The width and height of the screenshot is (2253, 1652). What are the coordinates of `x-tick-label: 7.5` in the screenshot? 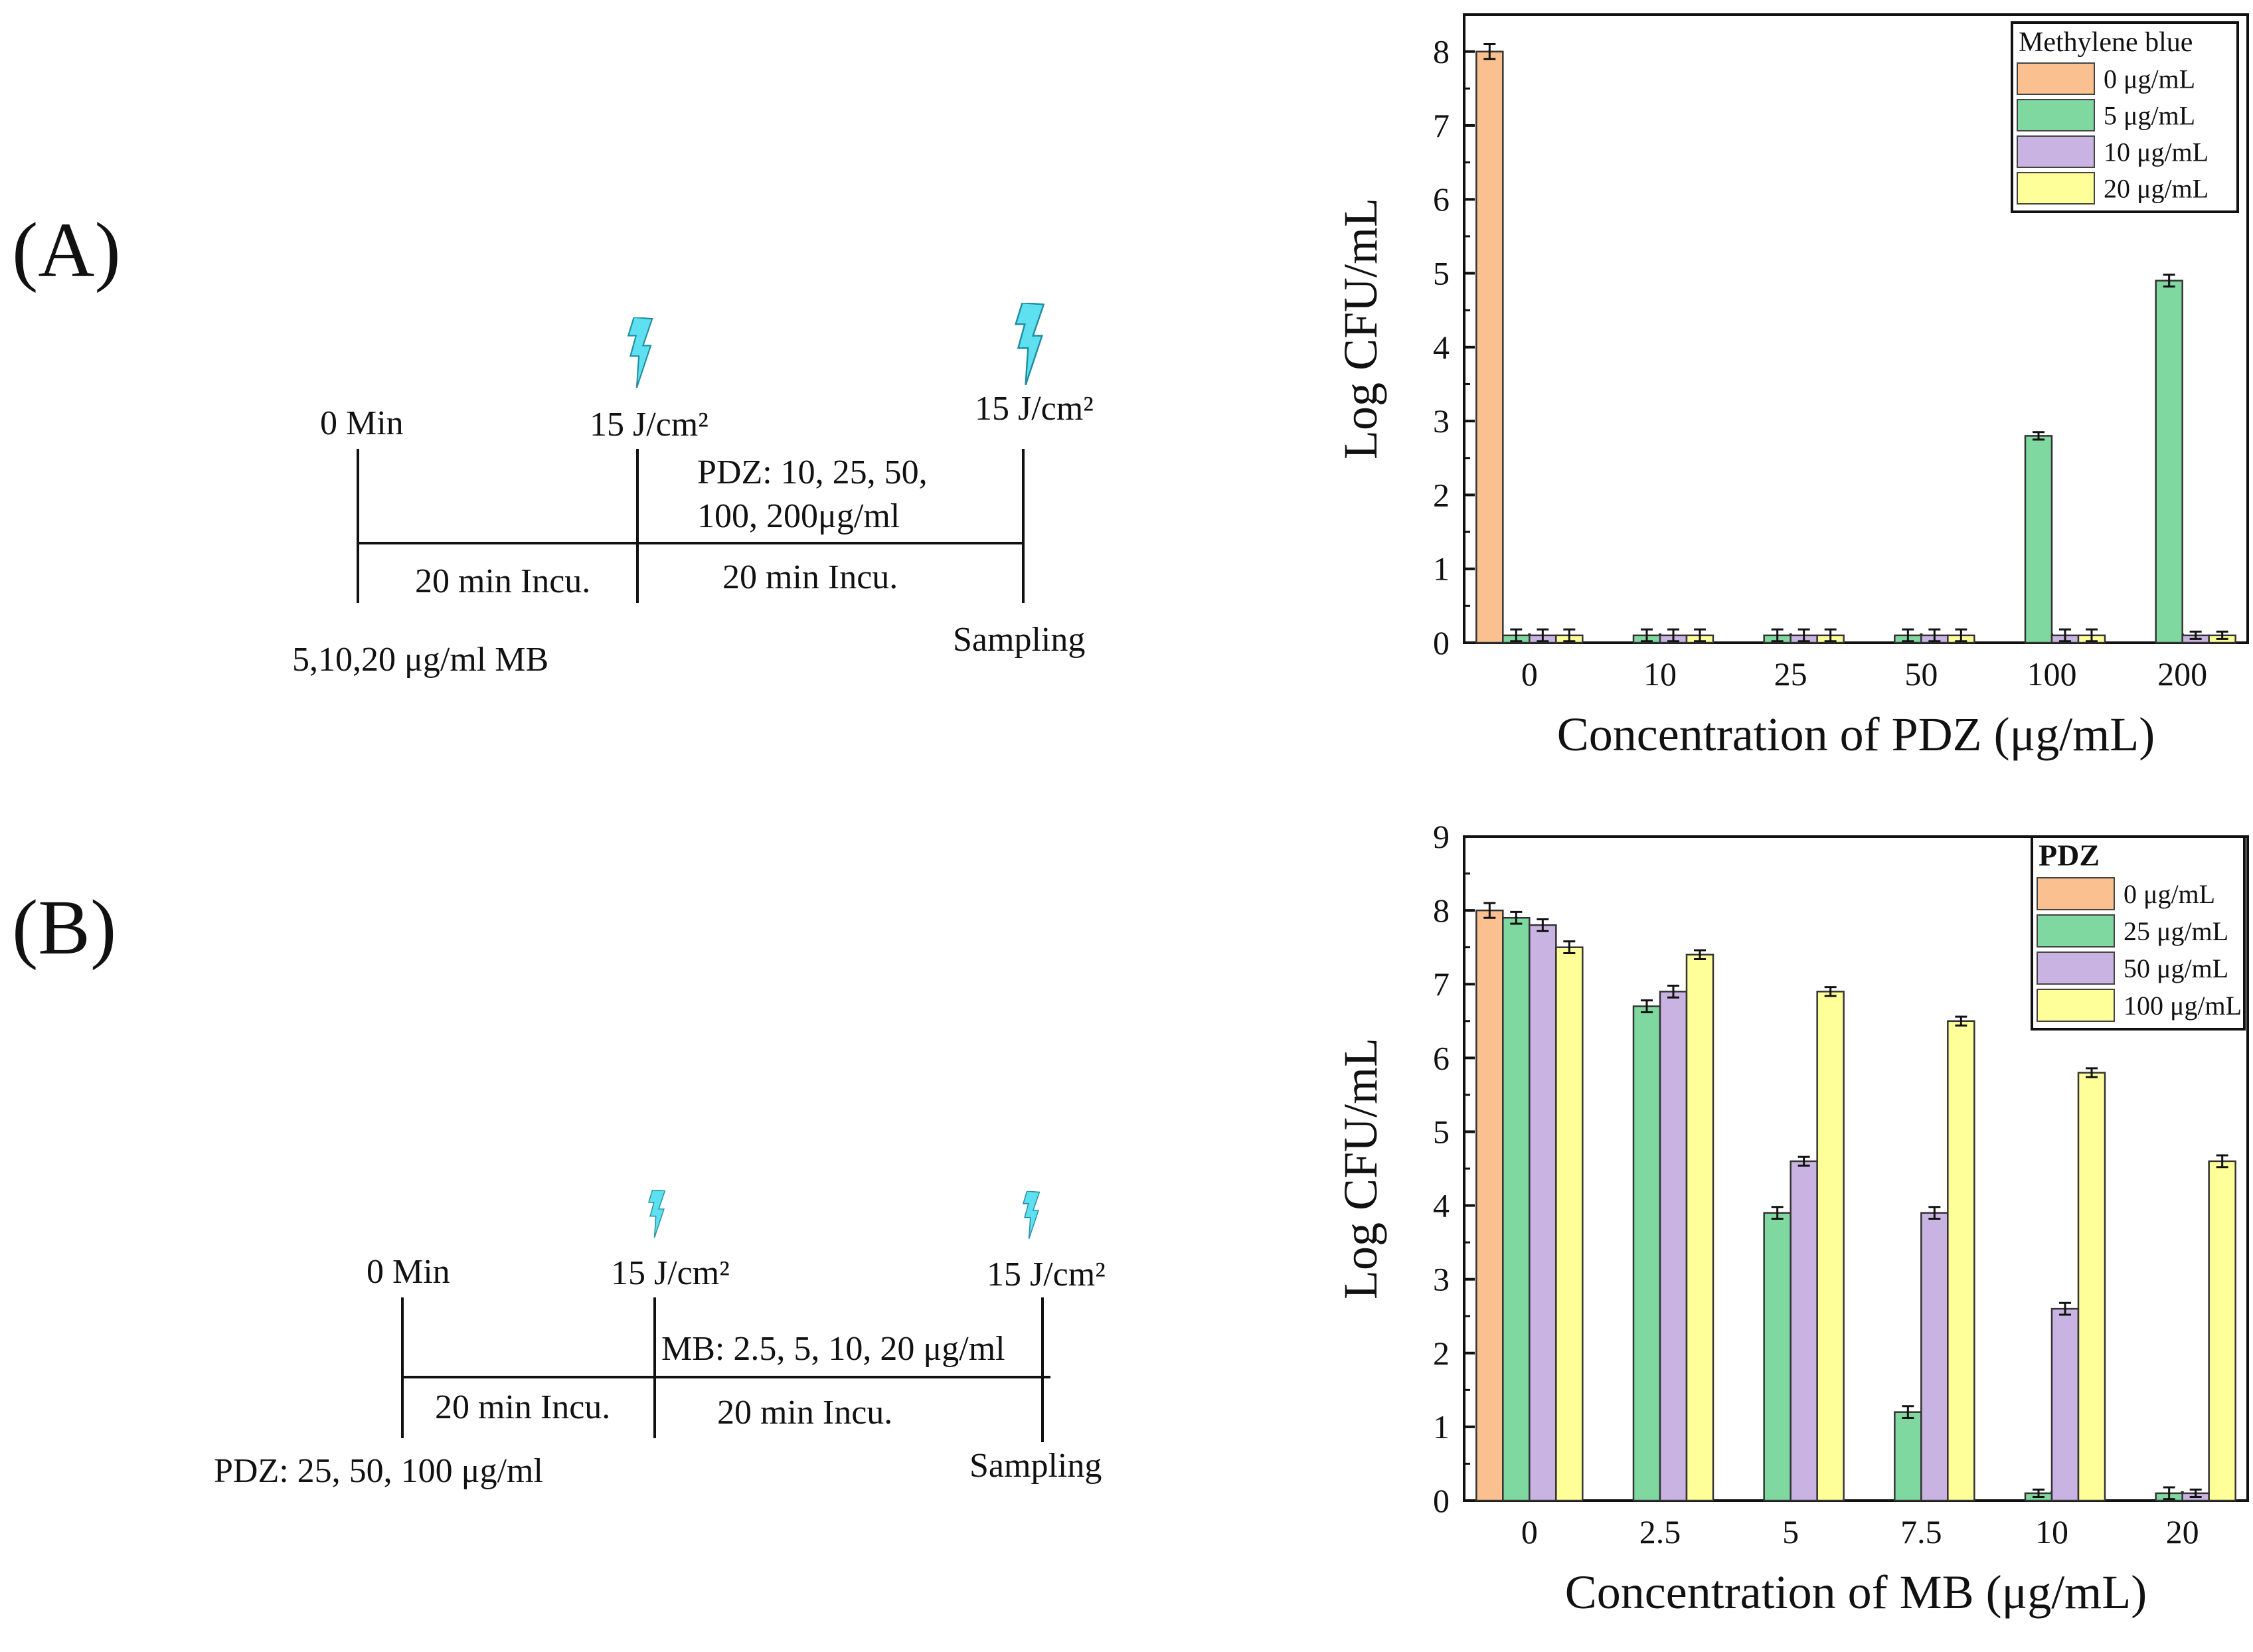 It's located at (1921, 1531).